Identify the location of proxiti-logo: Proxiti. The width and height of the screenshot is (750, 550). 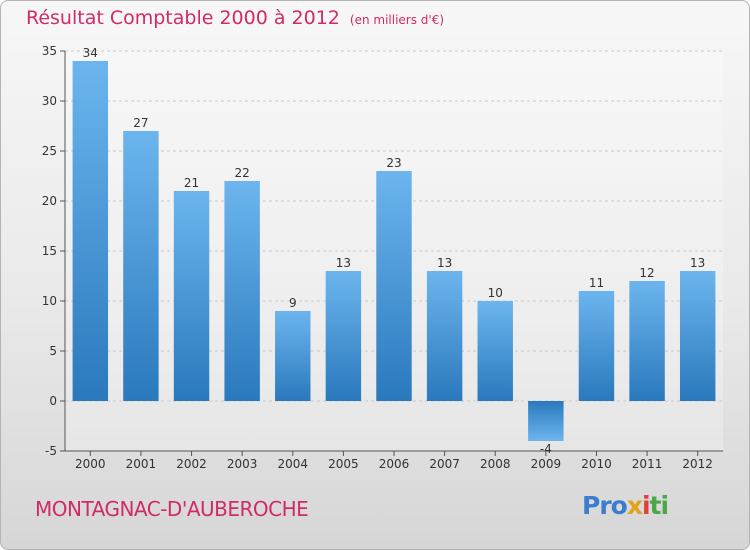
(626, 505).